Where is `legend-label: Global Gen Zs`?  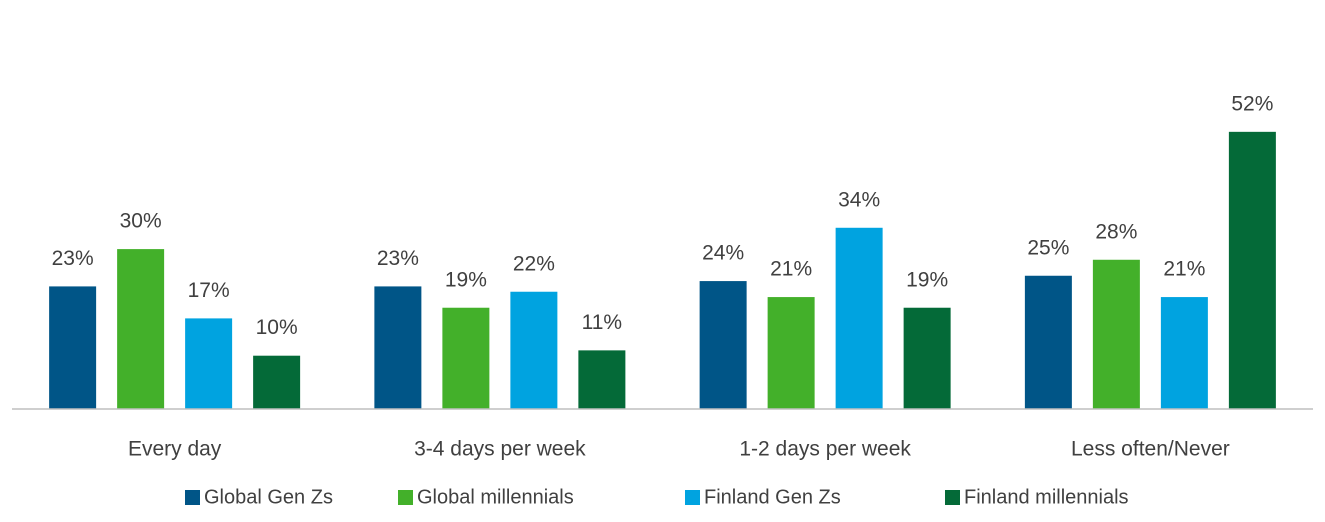
legend-label: Global Gen Zs is located at coordinates (268, 497).